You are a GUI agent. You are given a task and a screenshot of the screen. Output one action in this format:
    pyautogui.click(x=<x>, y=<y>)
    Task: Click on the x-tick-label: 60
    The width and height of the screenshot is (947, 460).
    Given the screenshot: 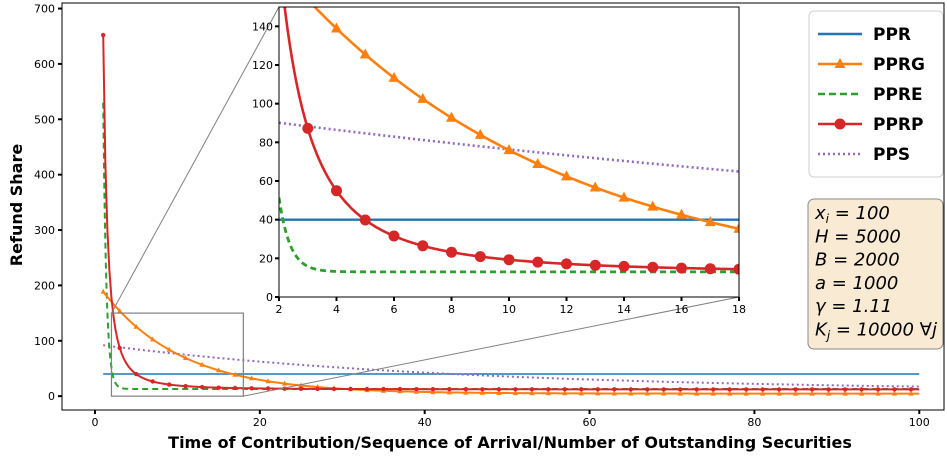 What is the action you would take?
    pyautogui.click(x=590, y=422)
    